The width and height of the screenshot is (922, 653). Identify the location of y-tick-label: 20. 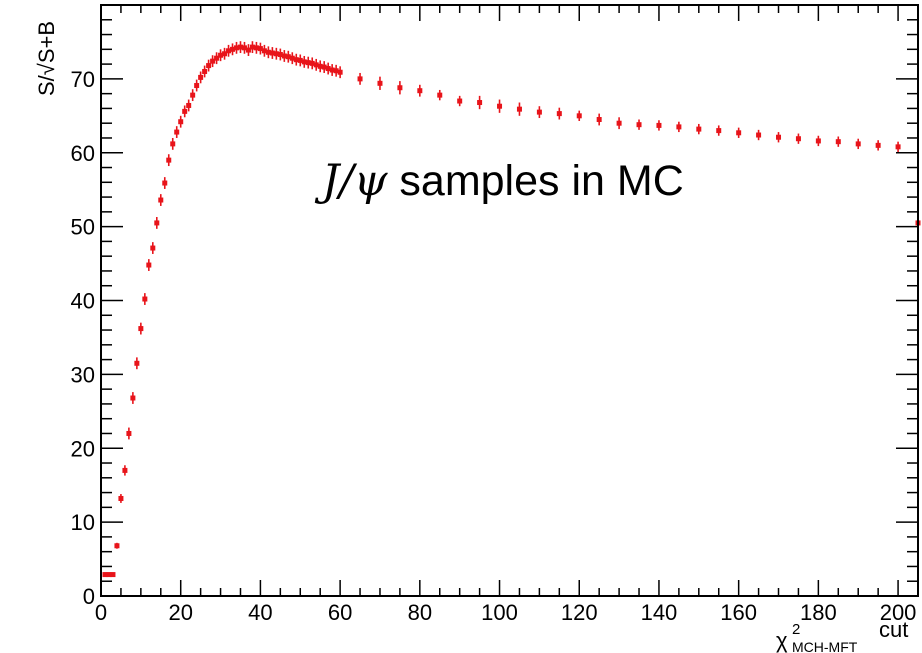
(83, 448).